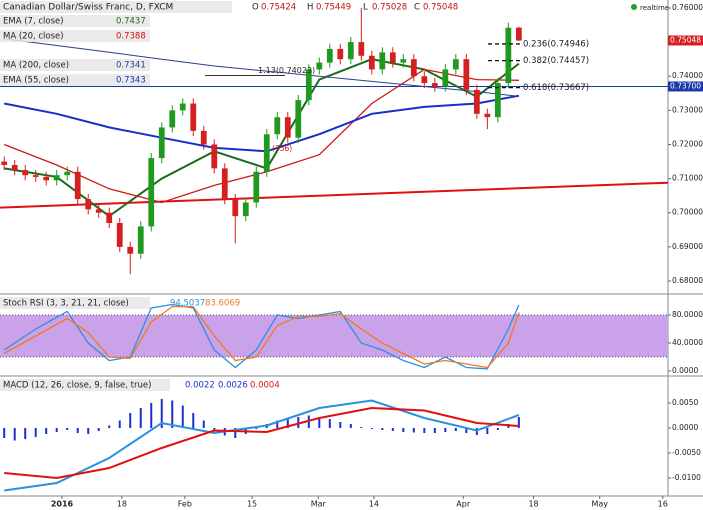  I want to click on y-tick-label: 0.72000, so click(687, 143).